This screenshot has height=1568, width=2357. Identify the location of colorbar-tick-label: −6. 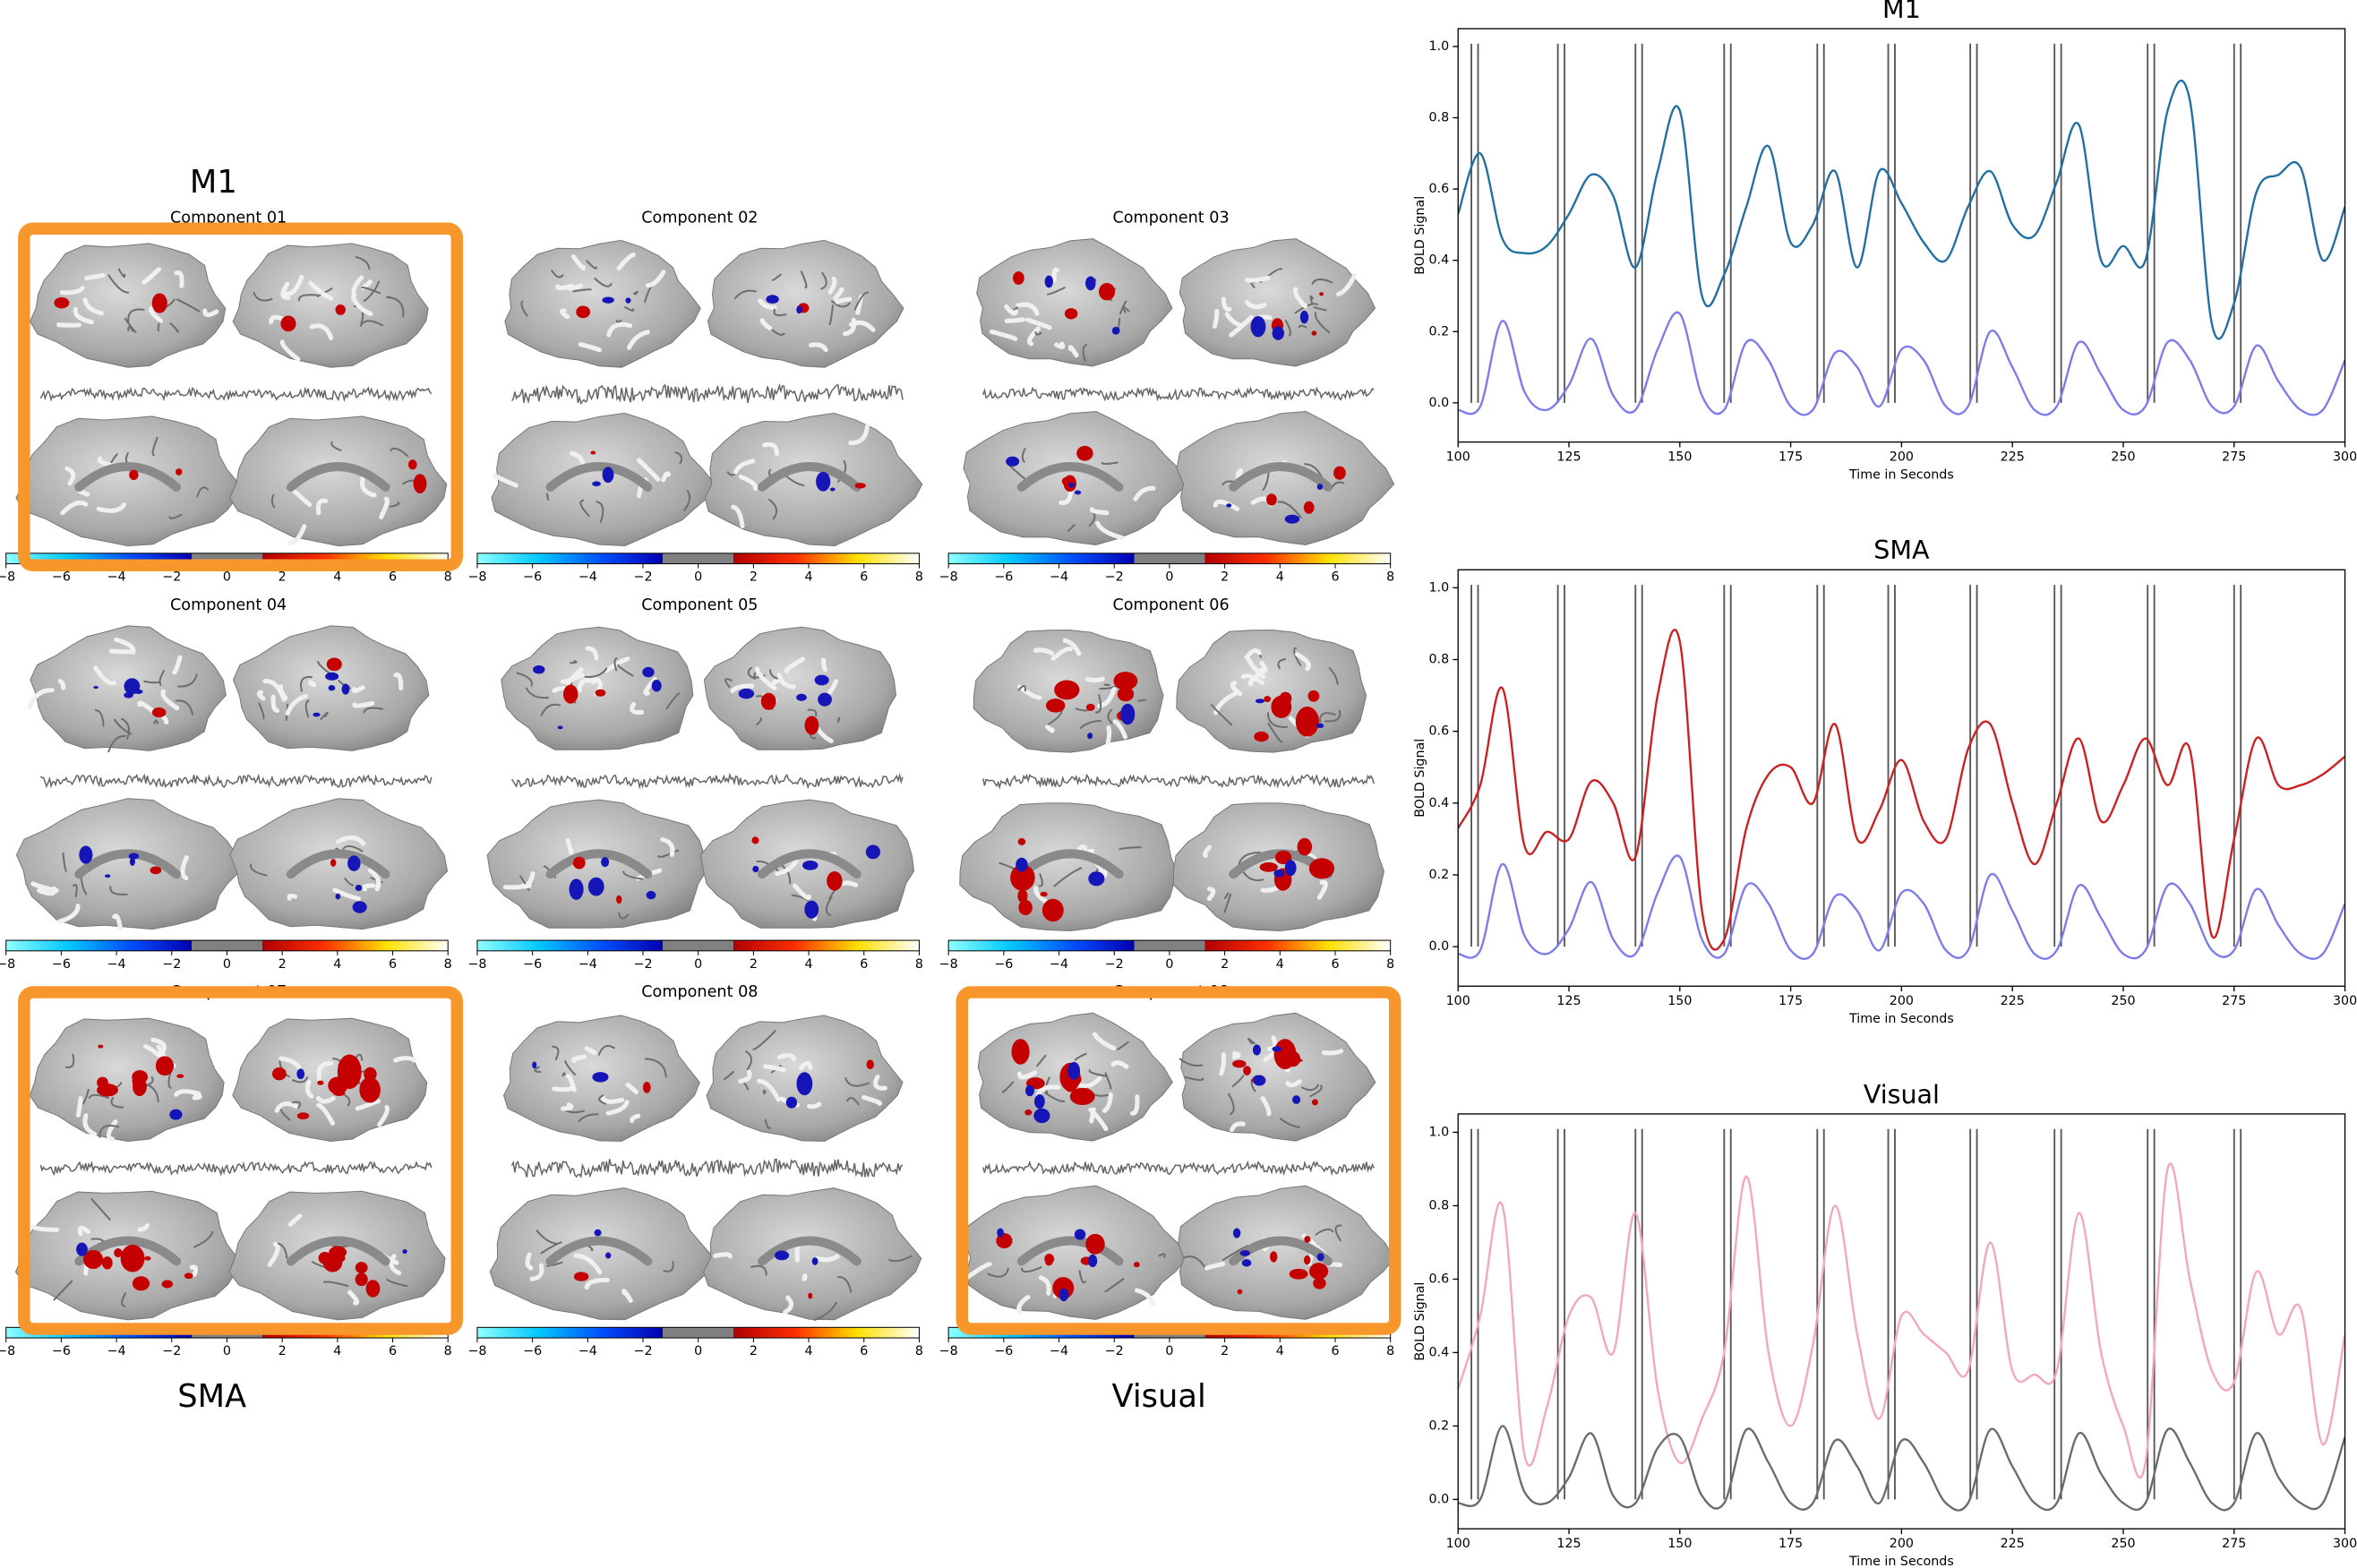
(1003, 578).